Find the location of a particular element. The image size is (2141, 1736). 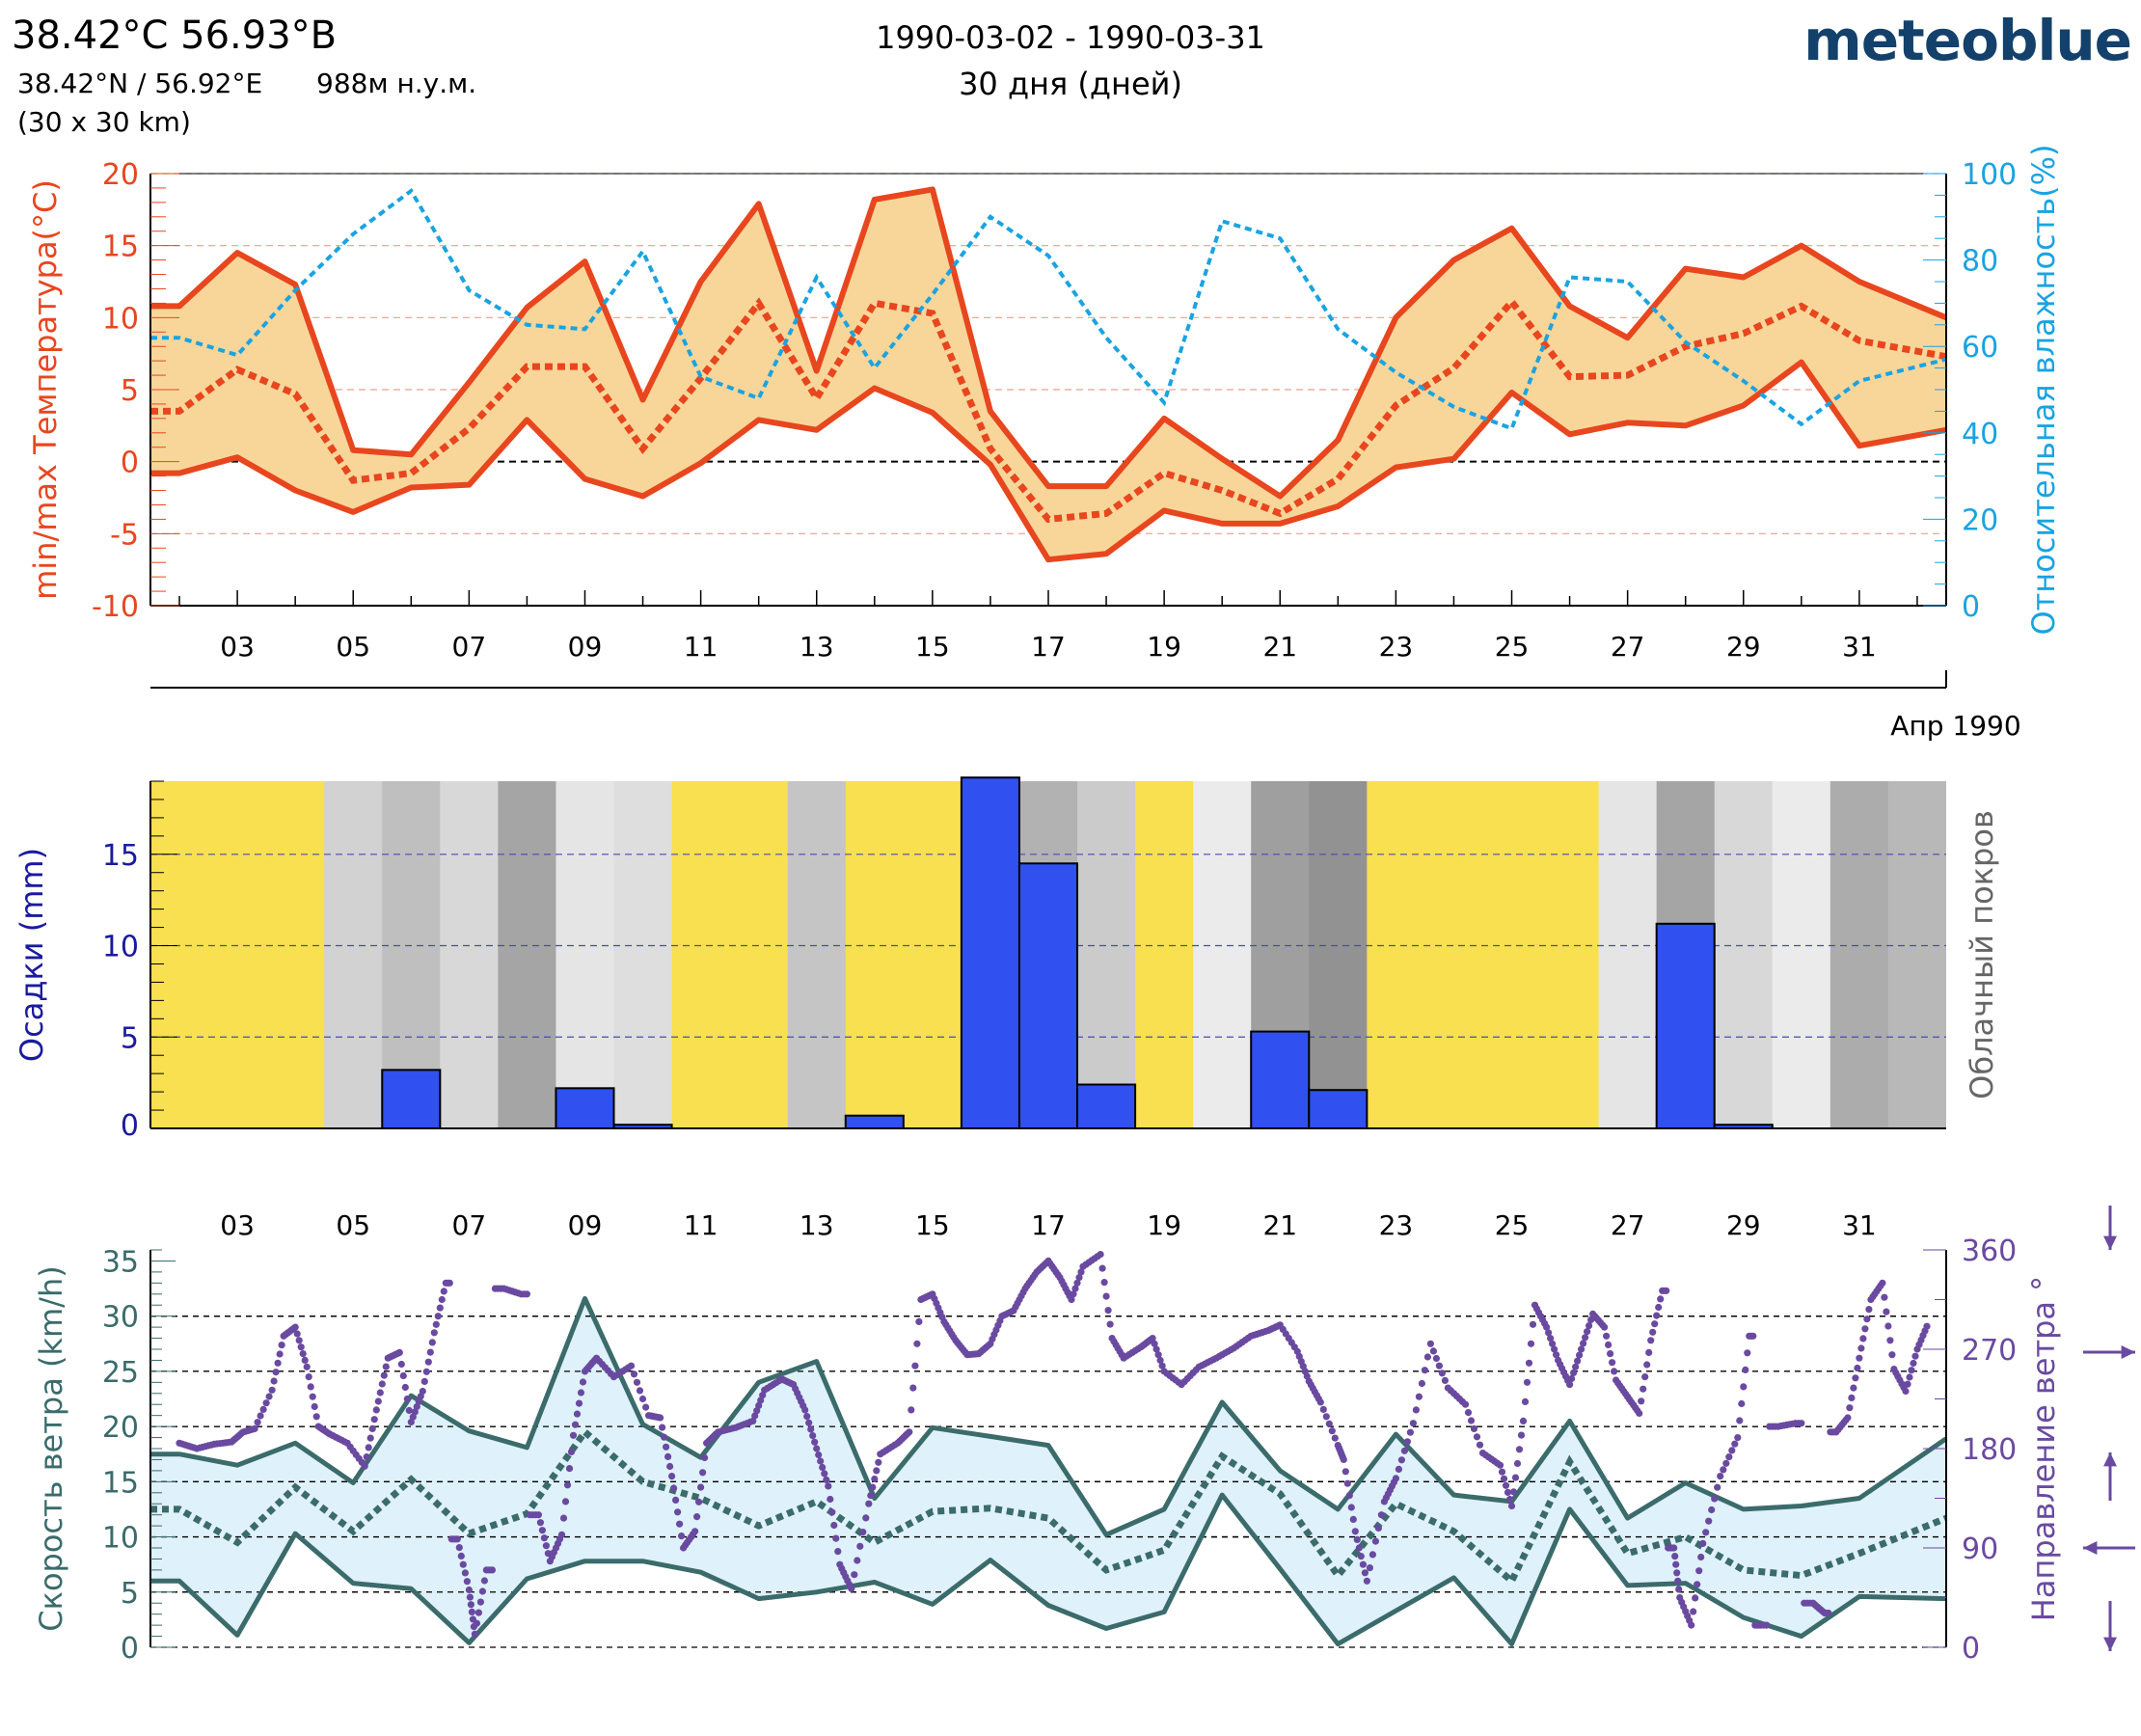

wind-x-tick-label: 21 is located at coordinates (1279, 1225).